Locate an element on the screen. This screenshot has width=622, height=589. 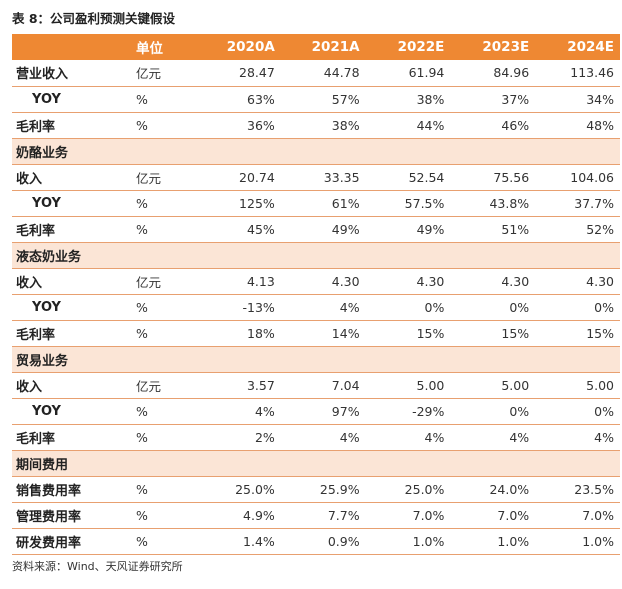
value-cell: 84.96 is located at coordinates (493, 73).